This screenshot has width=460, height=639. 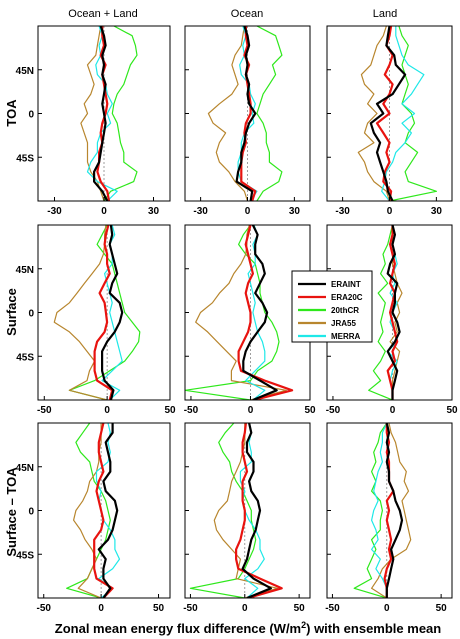 I want to click on row-label-surface-minus-toa: Surface – TOA, so click(x=11, y=512).